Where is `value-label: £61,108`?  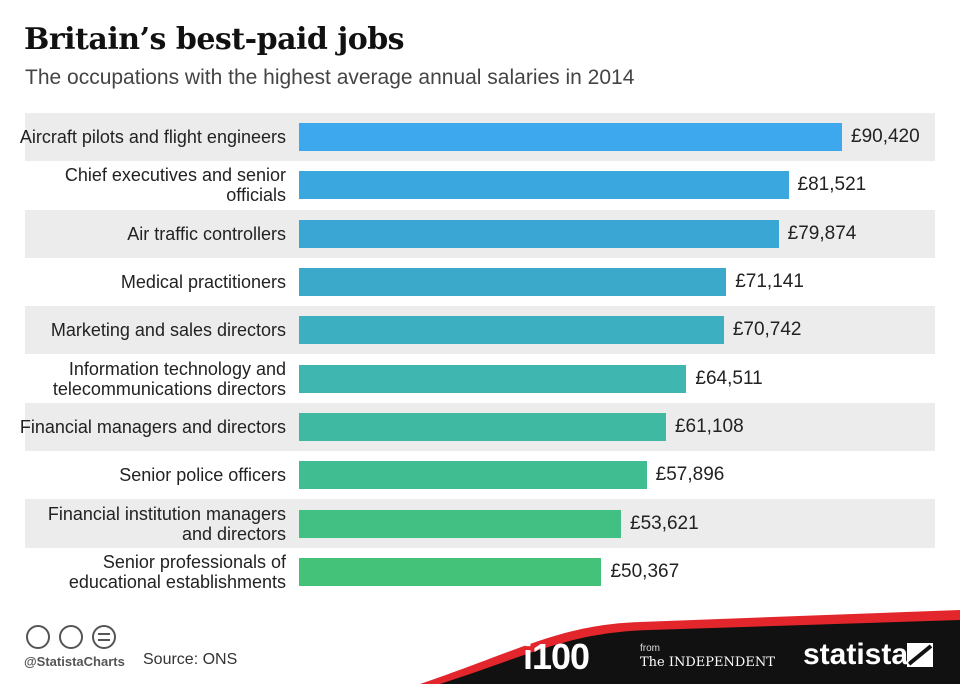 value-label: £61,108 is located at coordinates (709, 426).